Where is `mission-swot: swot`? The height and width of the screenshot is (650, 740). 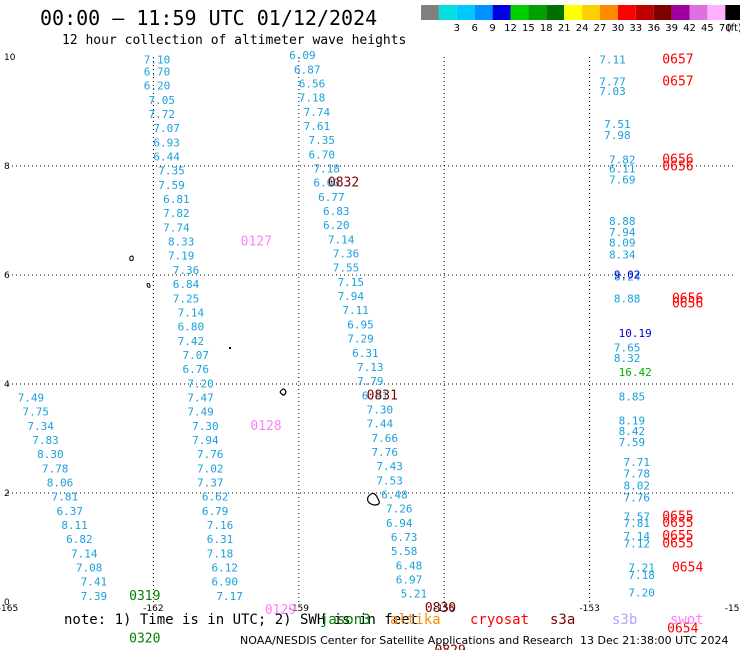 mission-swot: swot is located at coordinates (687, 620).